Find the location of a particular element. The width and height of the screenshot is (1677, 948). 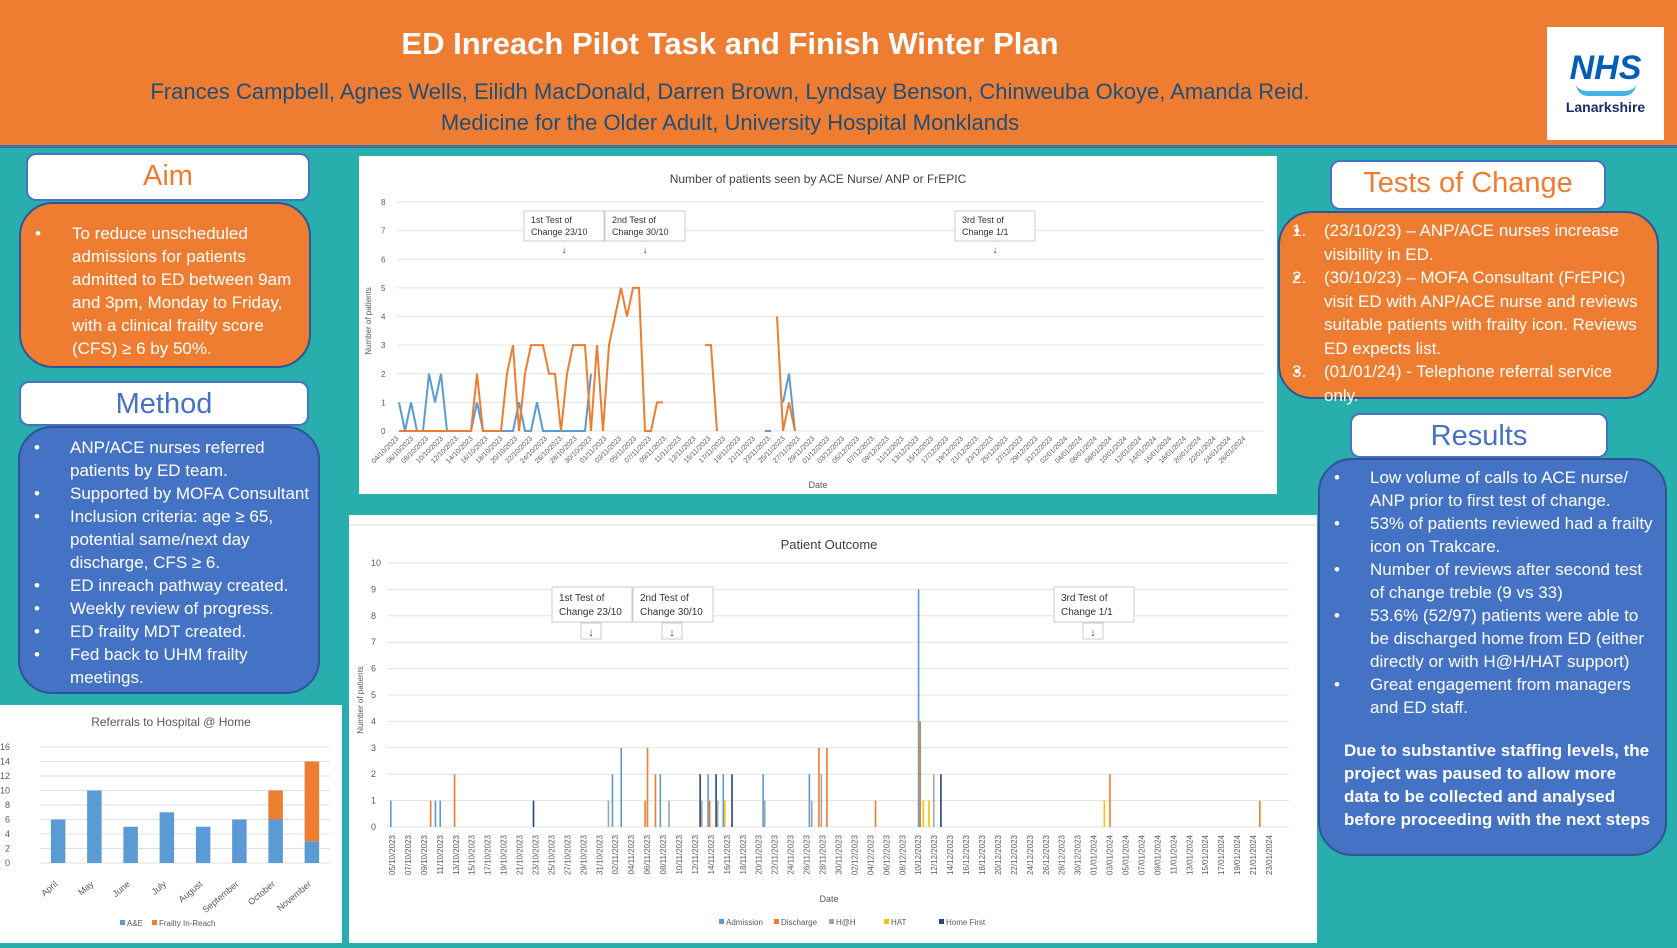

y-tick-label: 7 is located at coordinates (383, 231).